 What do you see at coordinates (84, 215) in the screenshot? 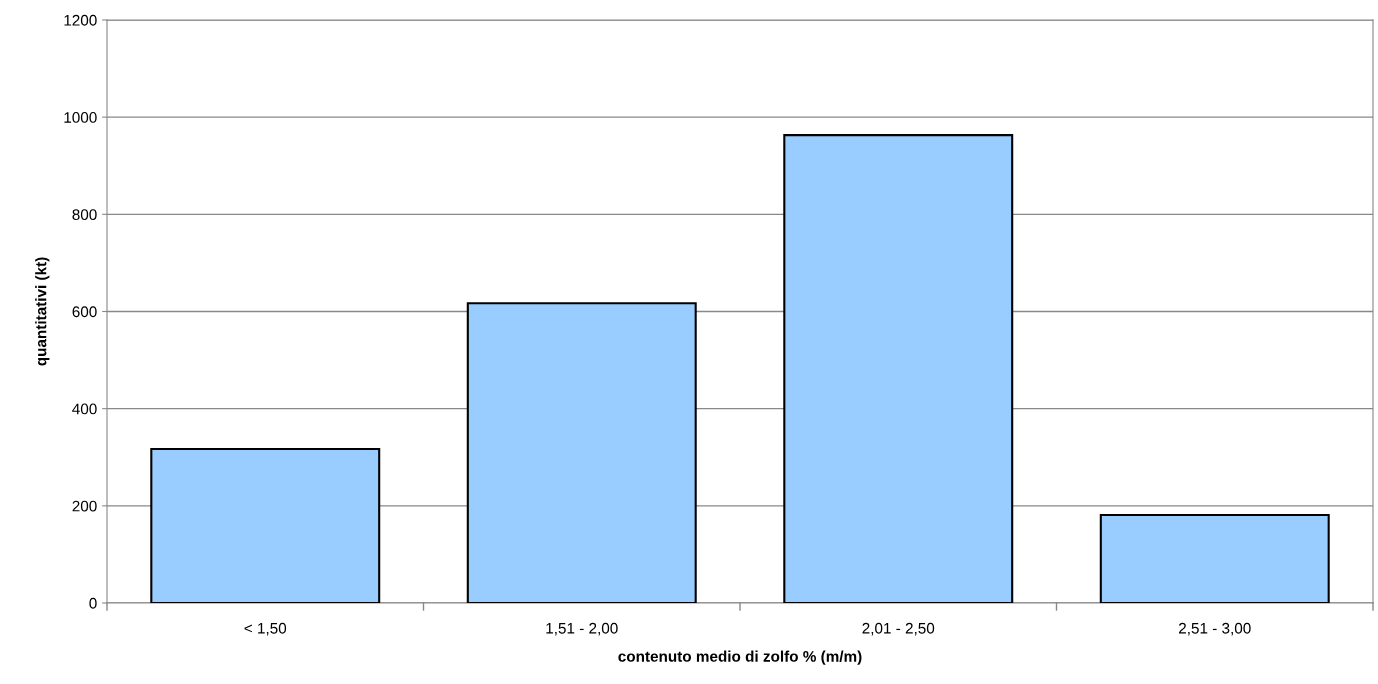
I see `y-tick-label: 800` at bounding box center [84, 215].